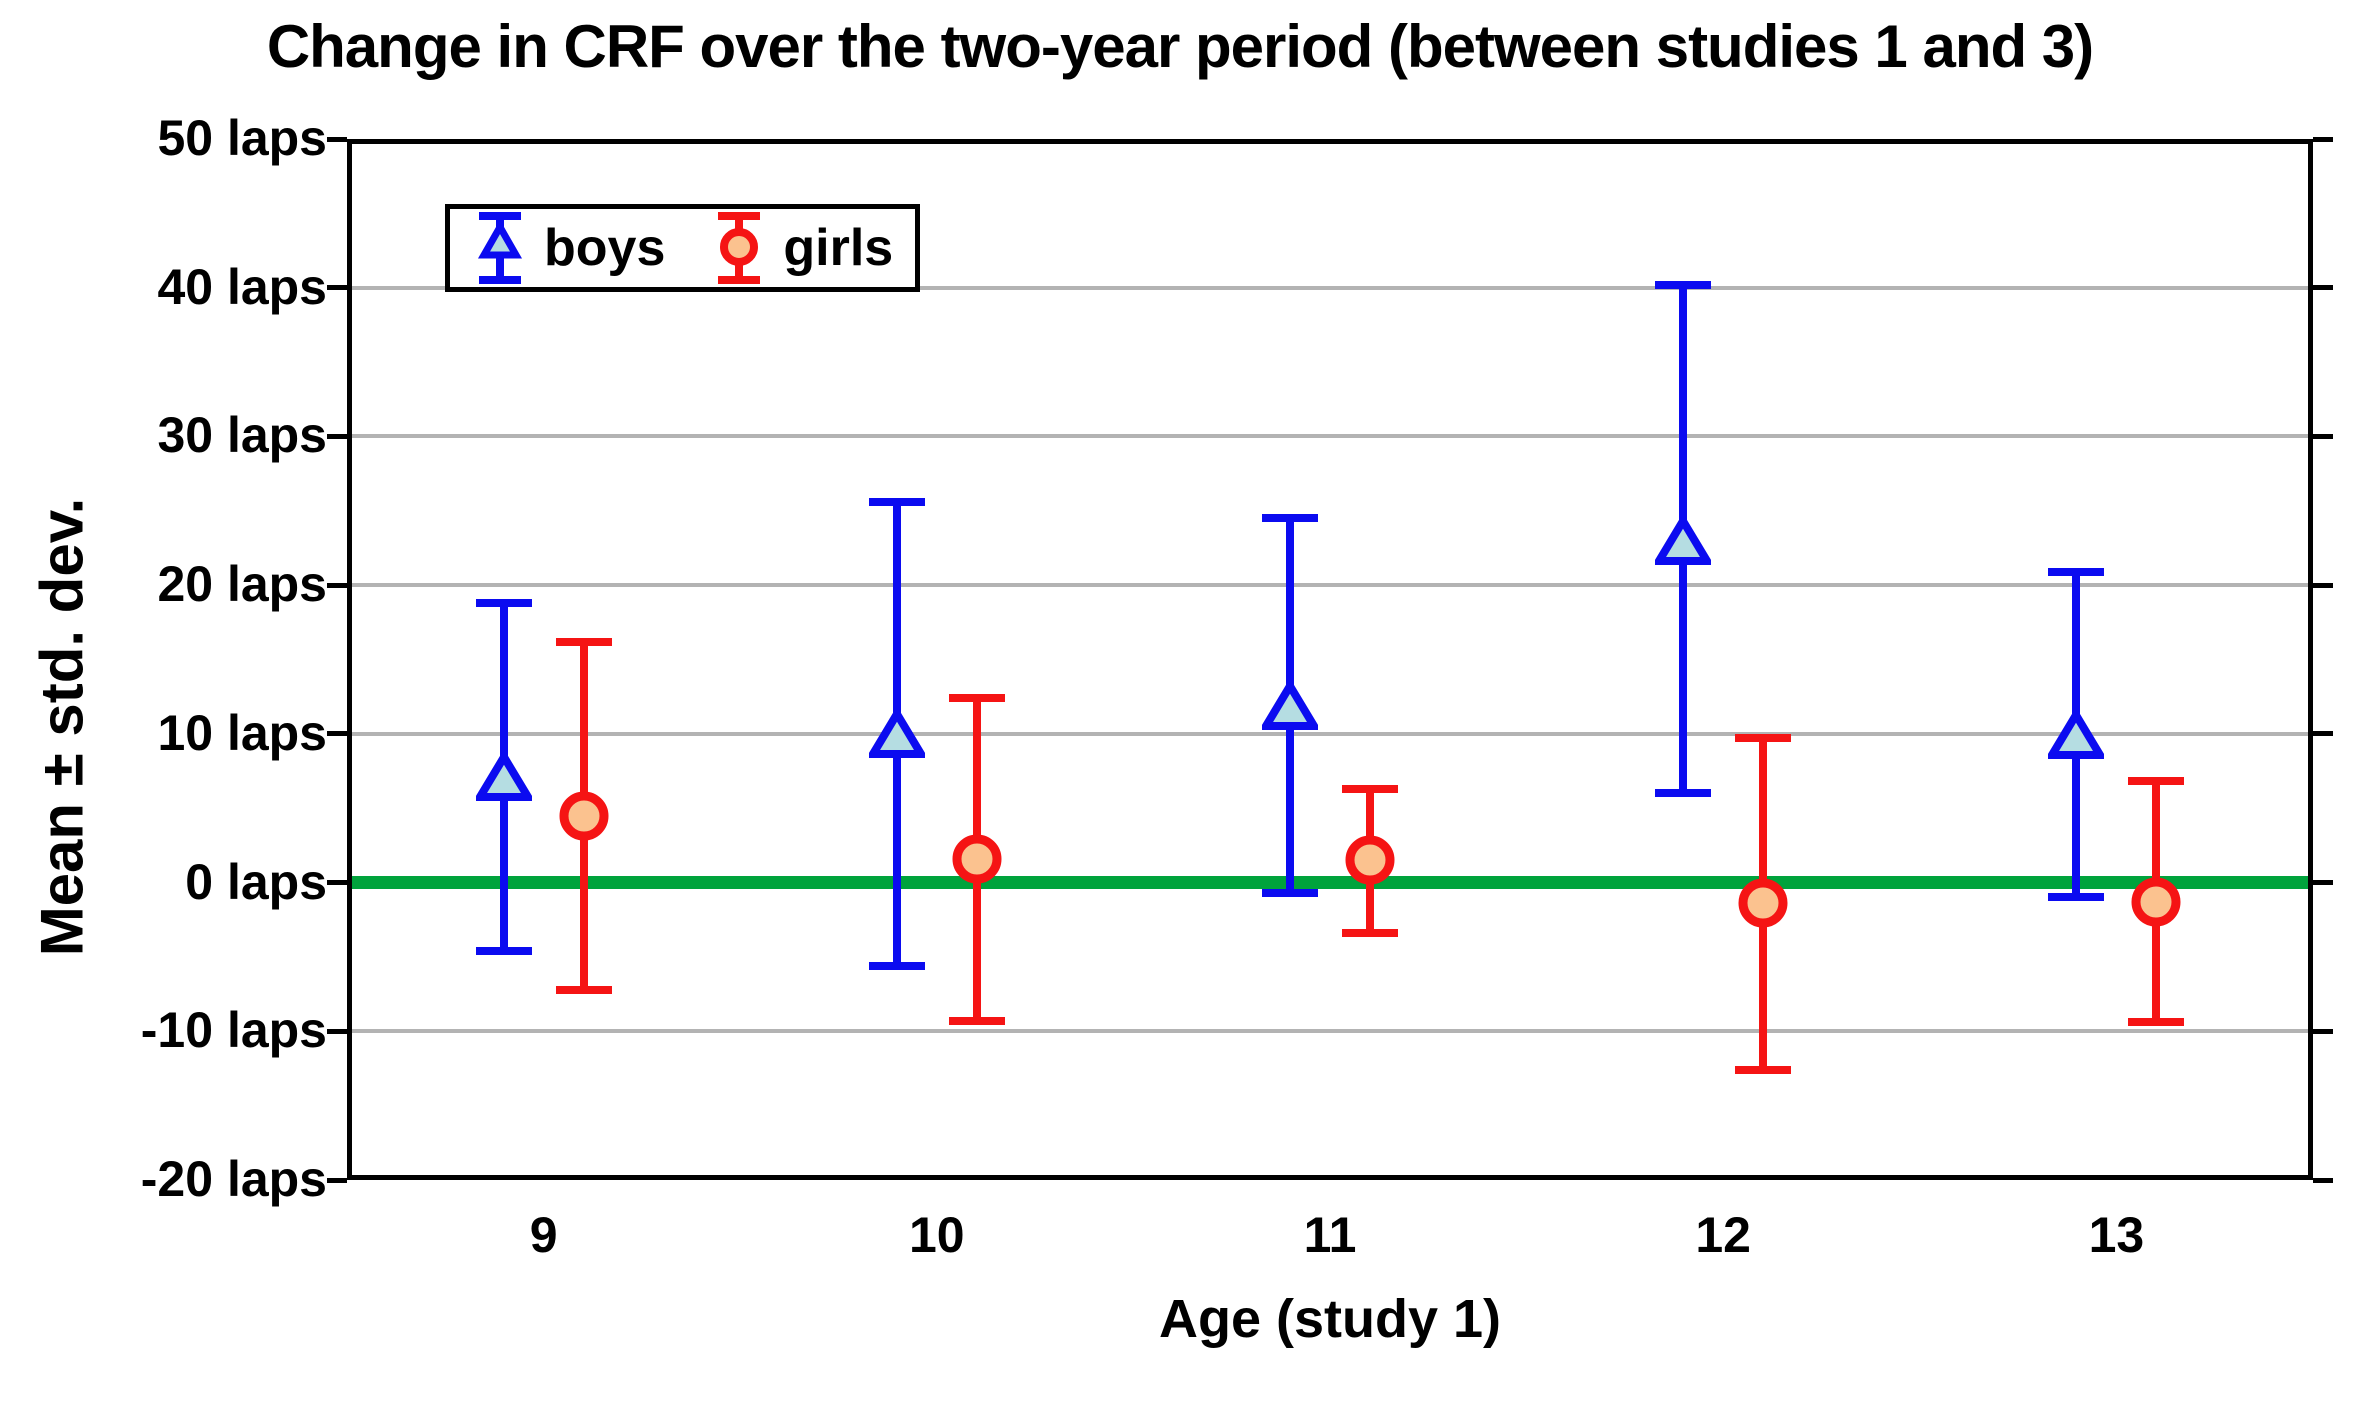 Image resolution: width=2360 pixels, height=1404 pixels. Describe the element at coordinates (936, 1235) in the screenshot. I see `x-tick-label-10: 10` at that location.